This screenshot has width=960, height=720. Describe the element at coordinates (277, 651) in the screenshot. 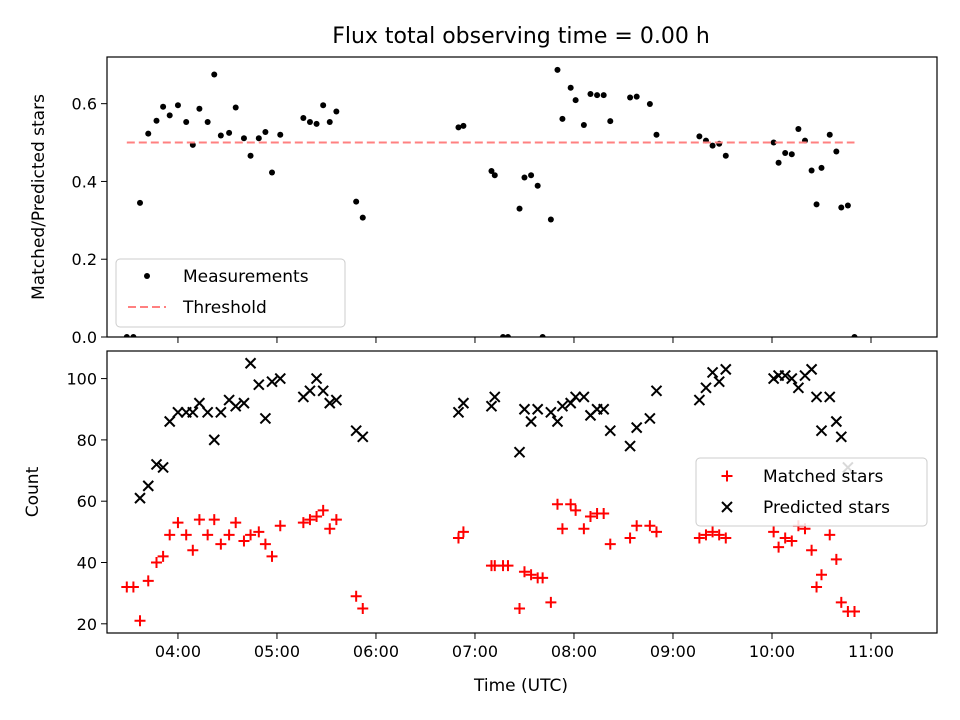

I see `x-tick-label: 05:00` at that location.